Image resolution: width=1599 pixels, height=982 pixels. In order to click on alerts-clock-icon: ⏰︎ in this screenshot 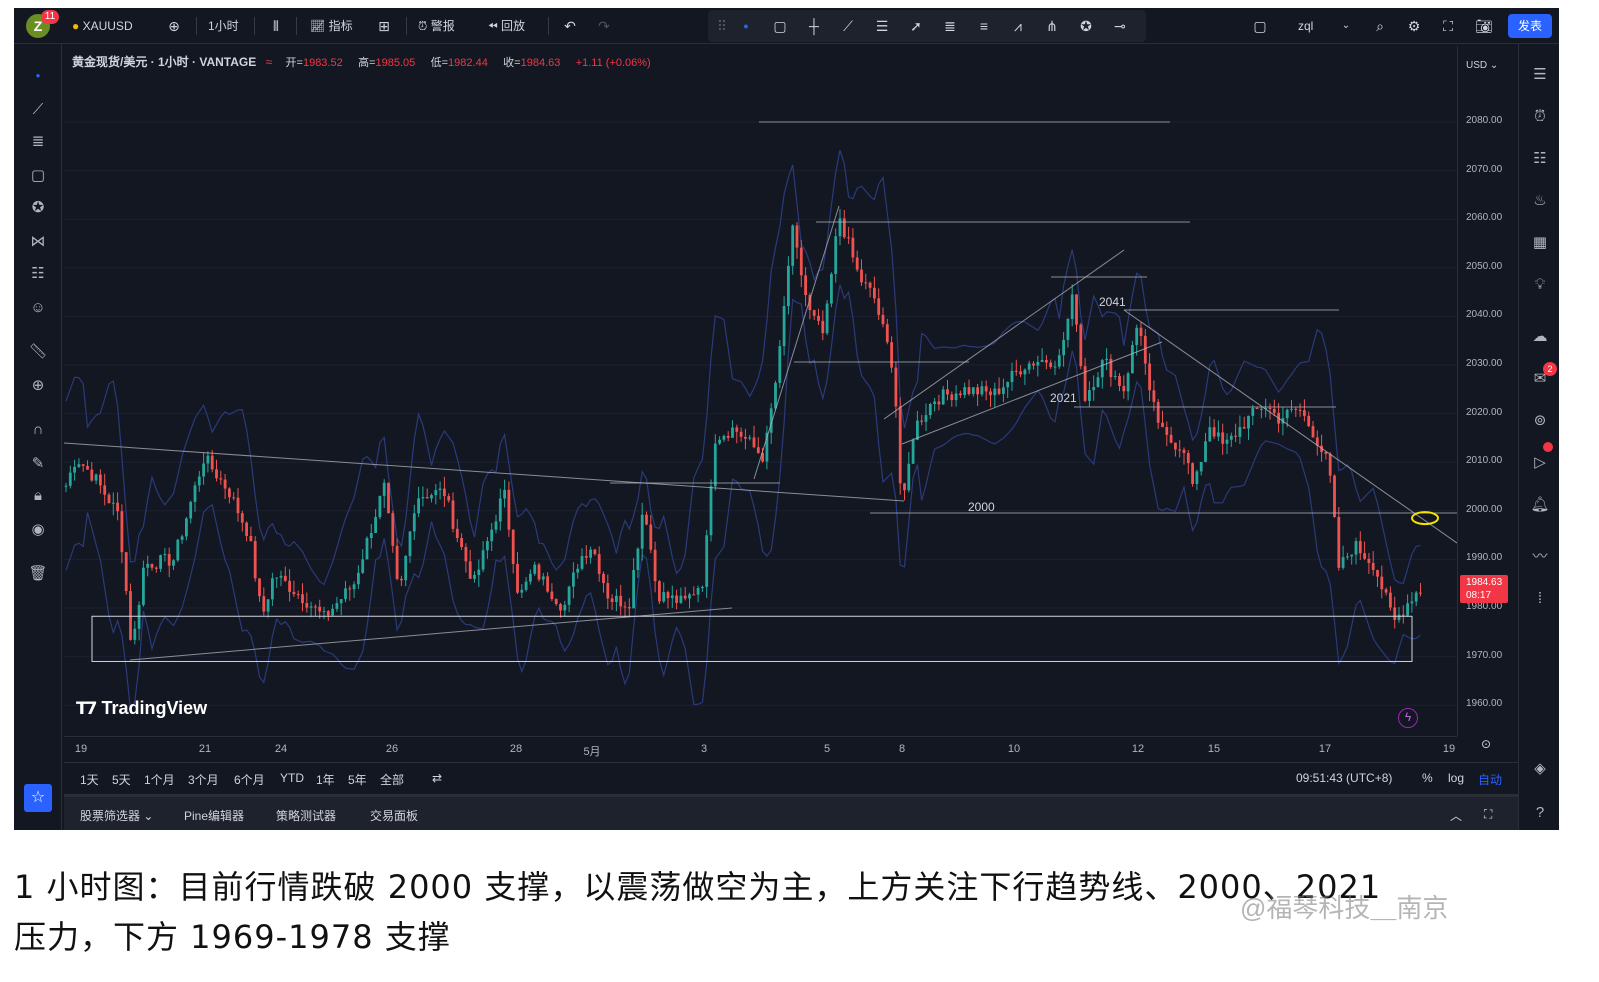, I will do `click(1540, 116)`.